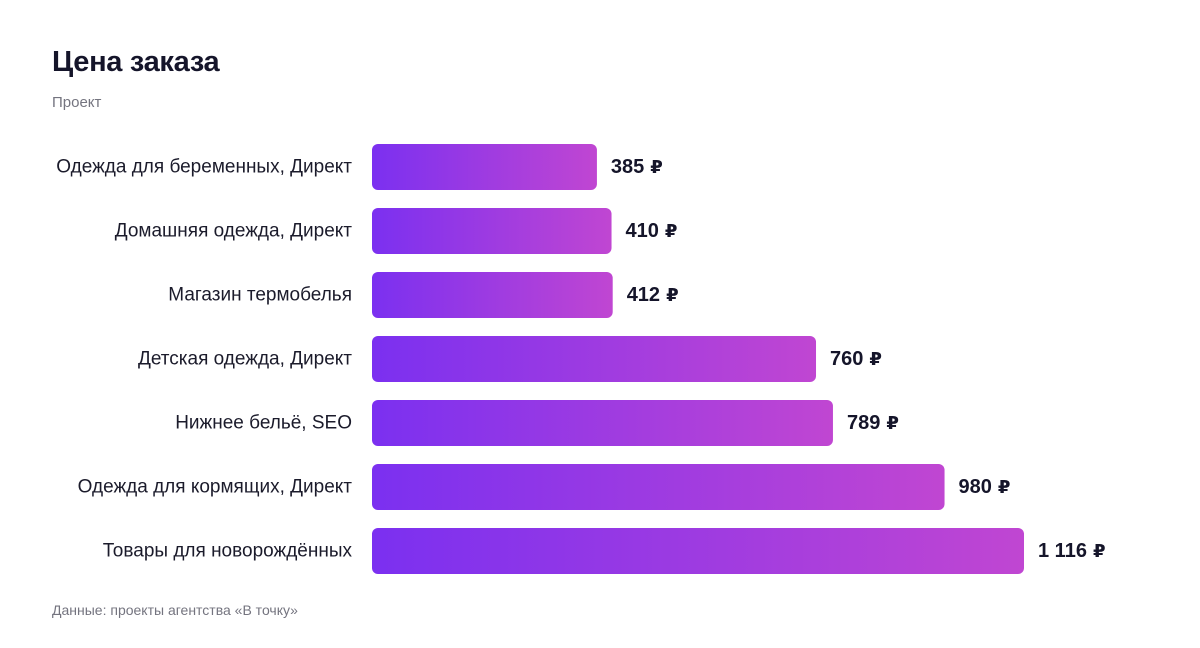 The image size is (1200, 648). I want to click on category-label: Детская одежда, Директ, so click(245, 359).